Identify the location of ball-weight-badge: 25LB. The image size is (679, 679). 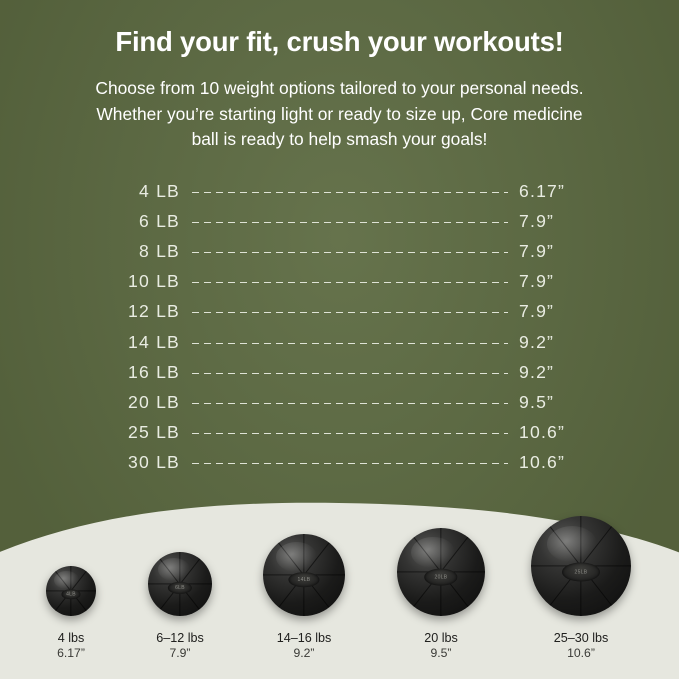
(581, 572).